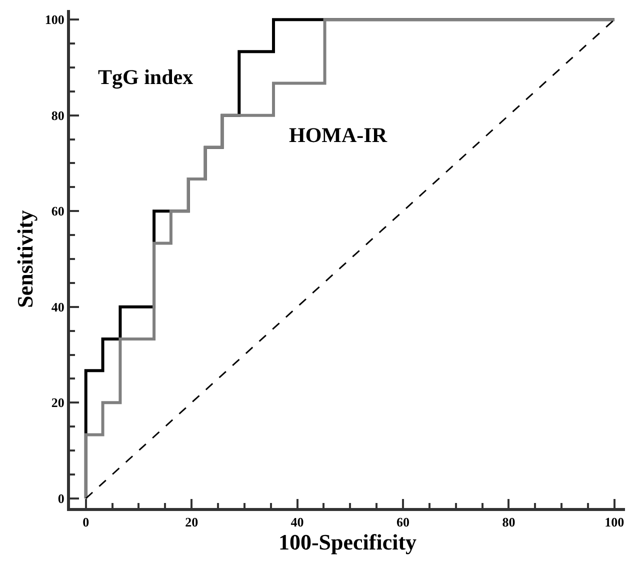 This screenshot has width=637, height=568. I want to click on series-label: HOMA-IR, so click(338, 135).